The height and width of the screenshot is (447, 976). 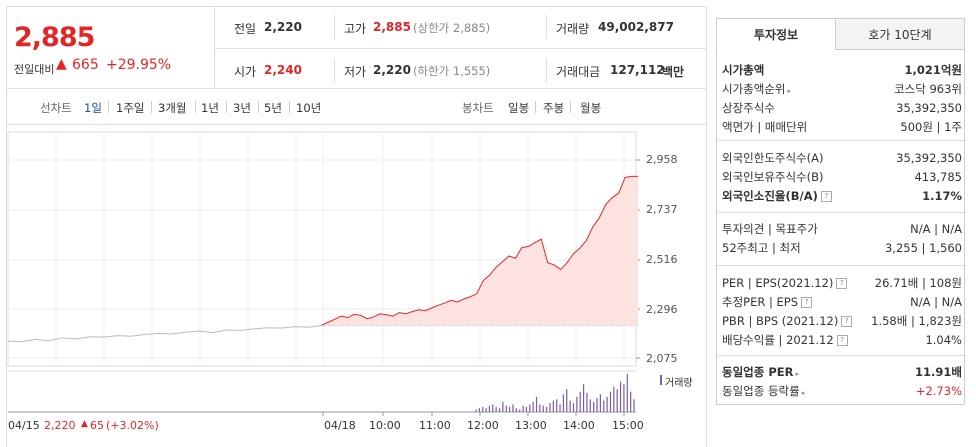 I want to click on volume-legend-label: 거래량, so click(x=679, y=383).